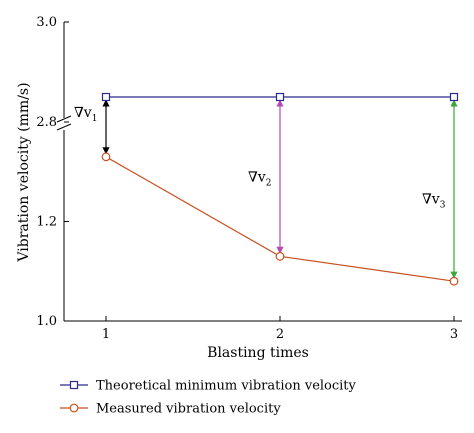 This screenshot has width=474, height=433. I want to click on difference-label-2: ∇v2, so click(259, 179).